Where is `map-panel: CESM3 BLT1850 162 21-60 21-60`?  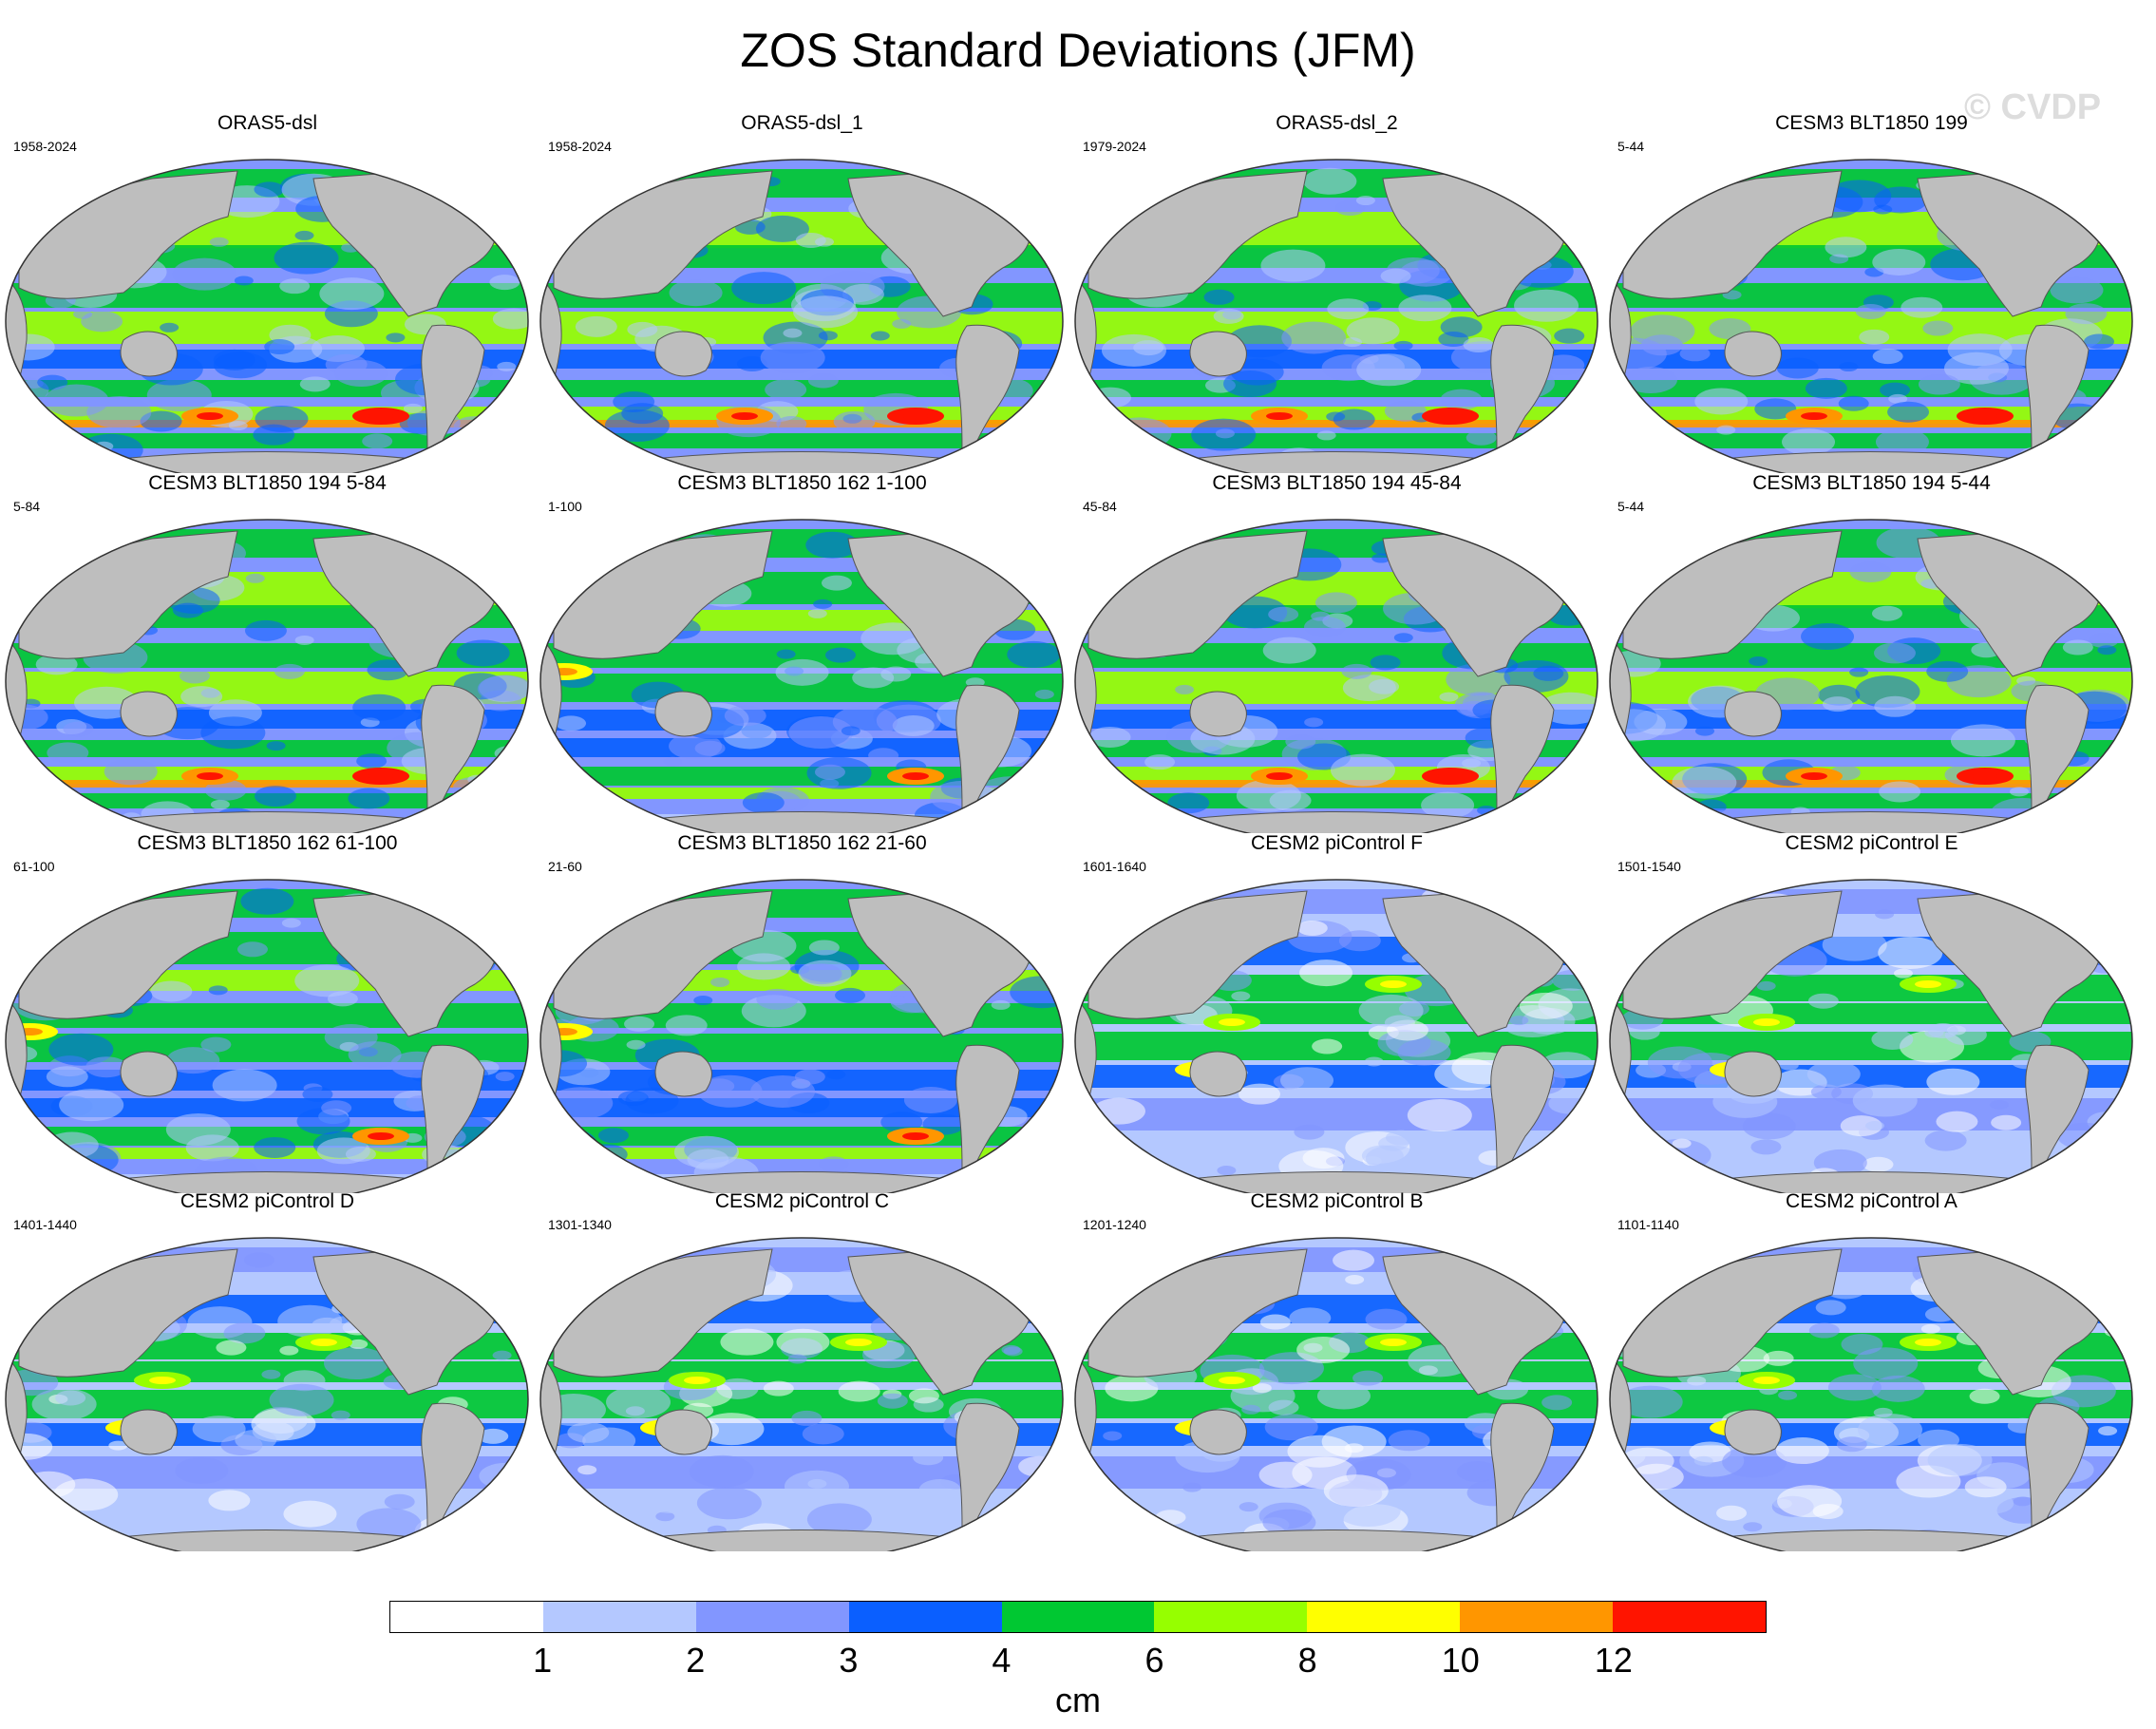 map-panel: CESM3 BLT1850 162 21-60 21-60 is located at coordinates (802, 1012).